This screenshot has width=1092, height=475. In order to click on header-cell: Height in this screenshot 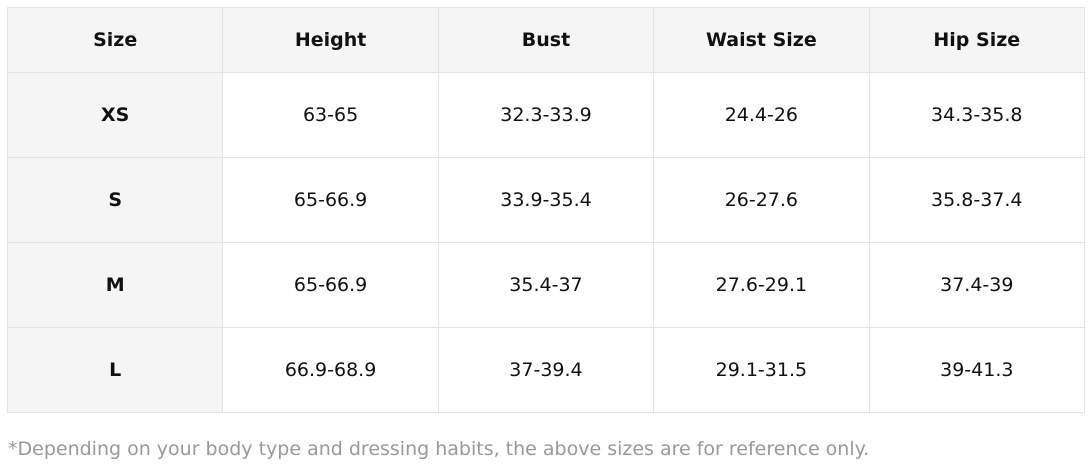, I will do `click(330, 40)`.